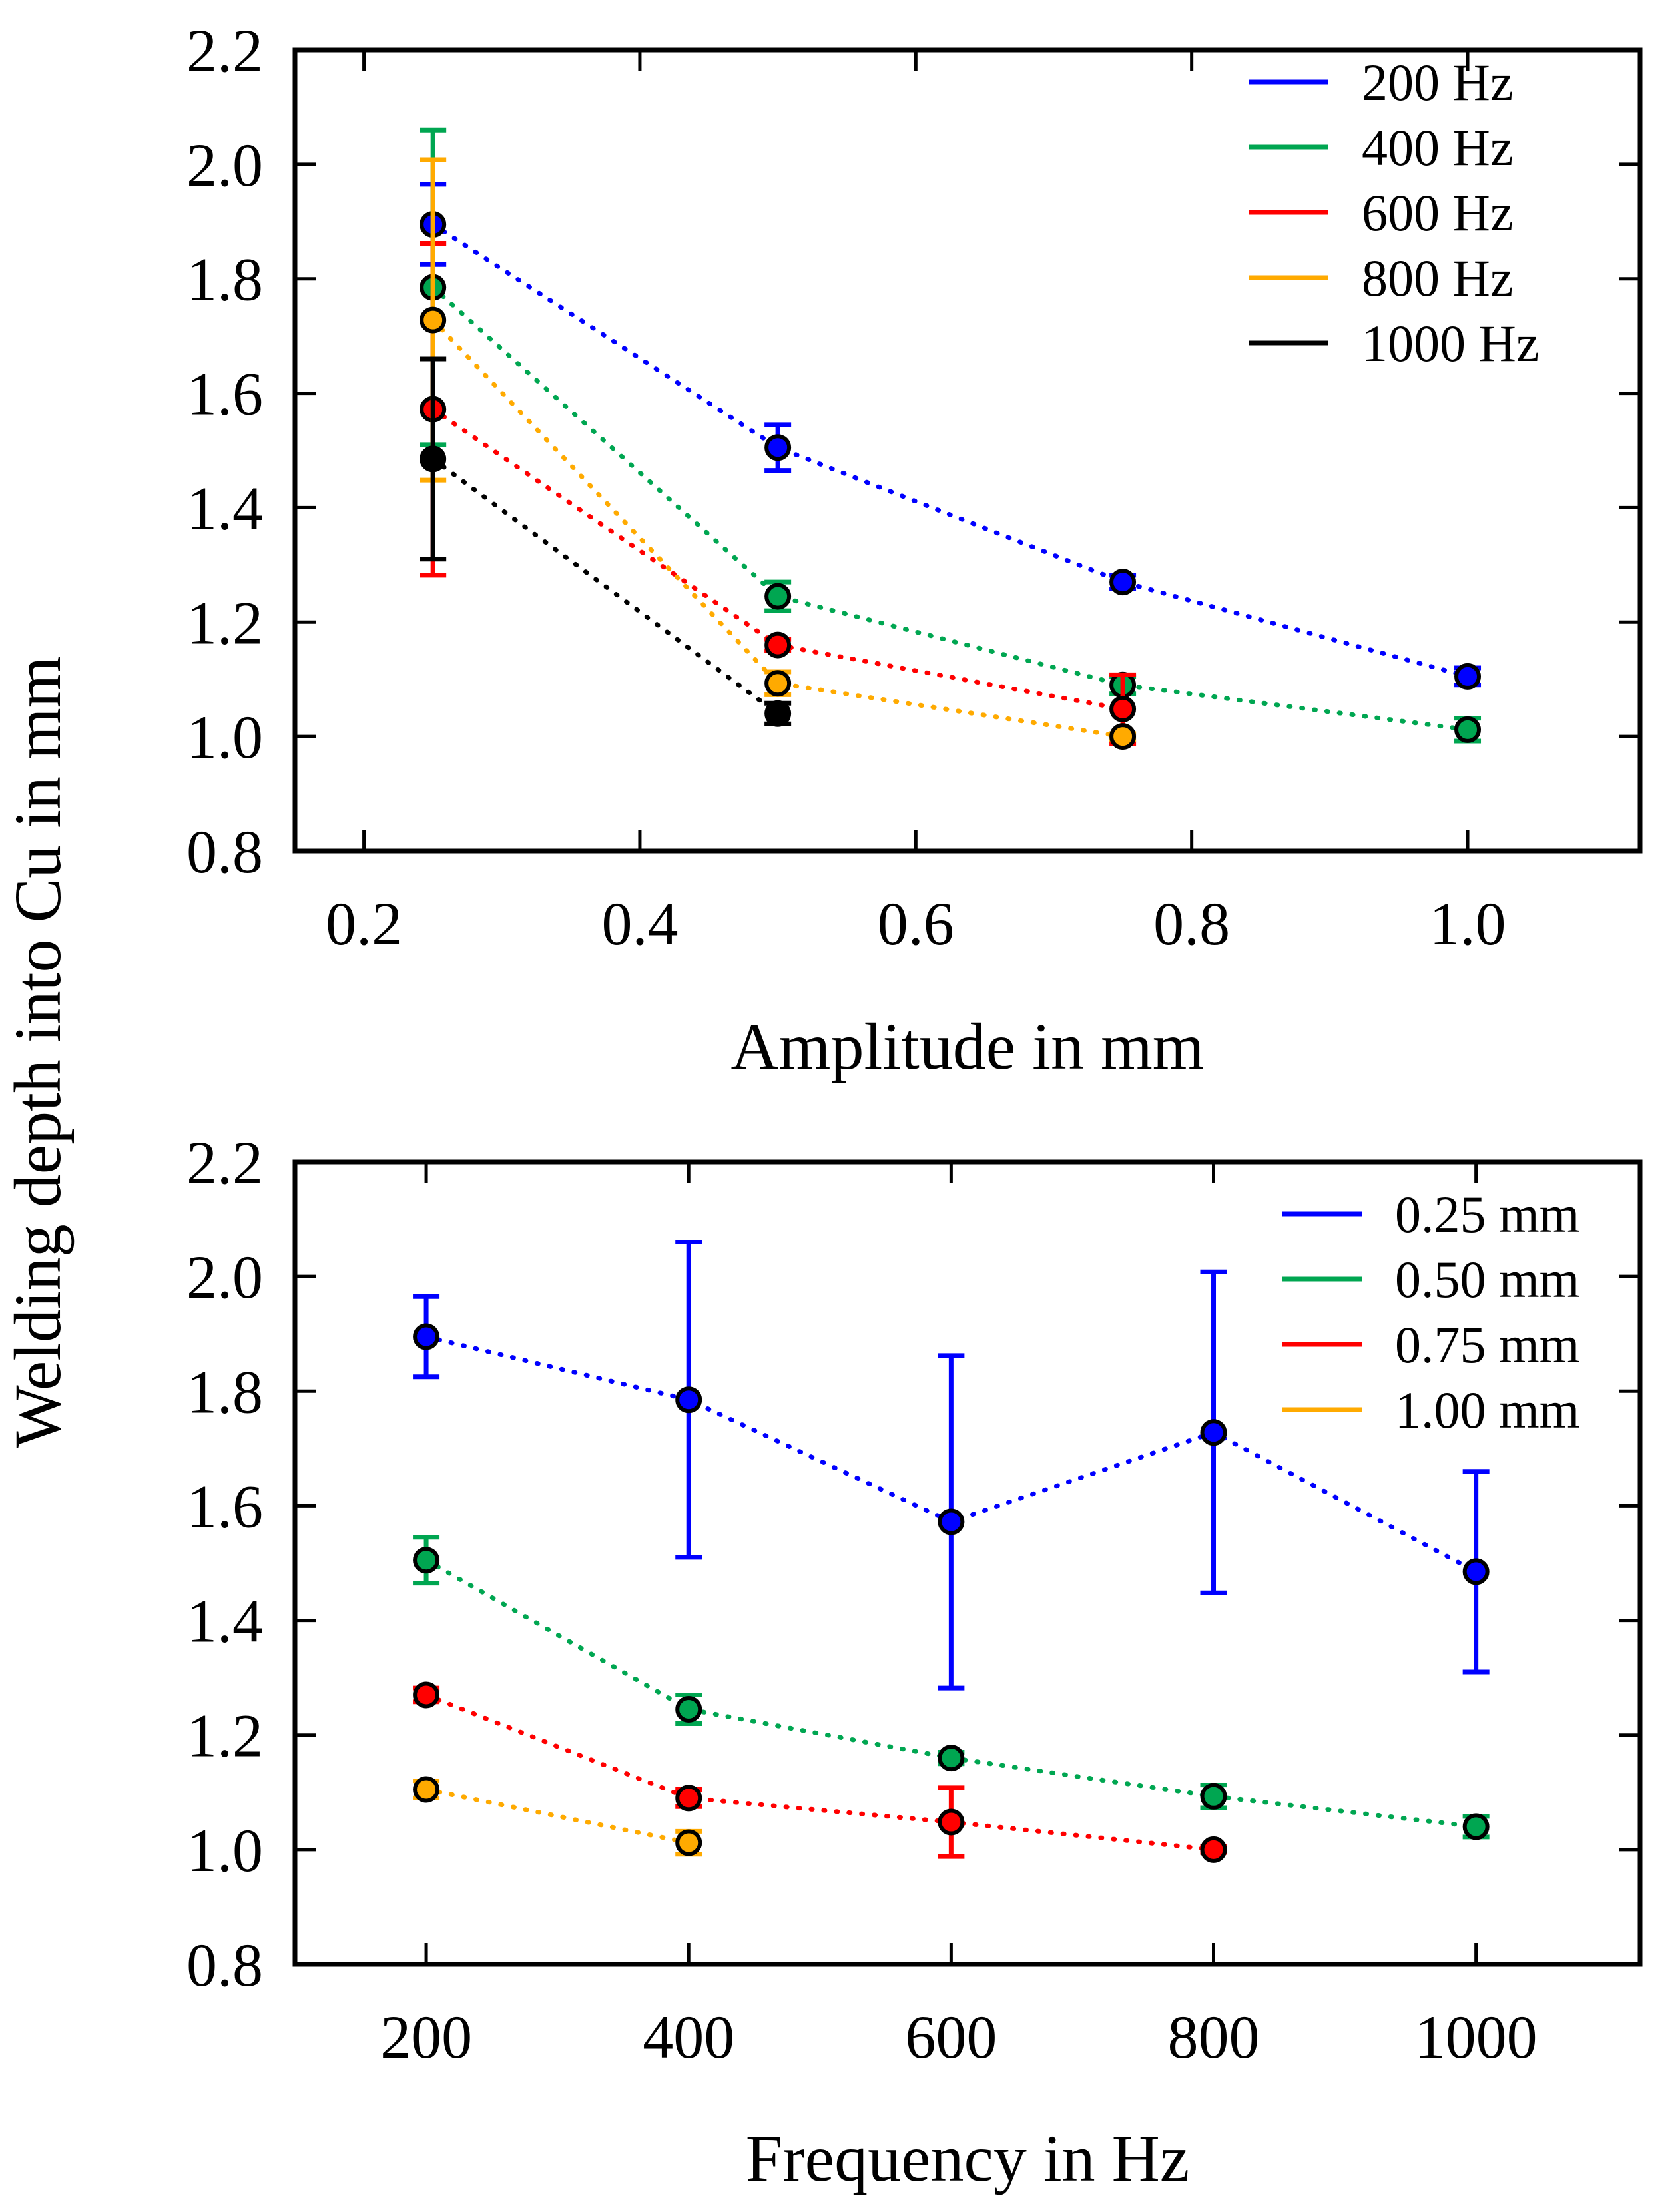 The height and width of the screenshot is (2202, 1680). Describe the element at coordinates (1487, 1279) in the screenshot. I see `legend-label: 0.50 mm` at that location.